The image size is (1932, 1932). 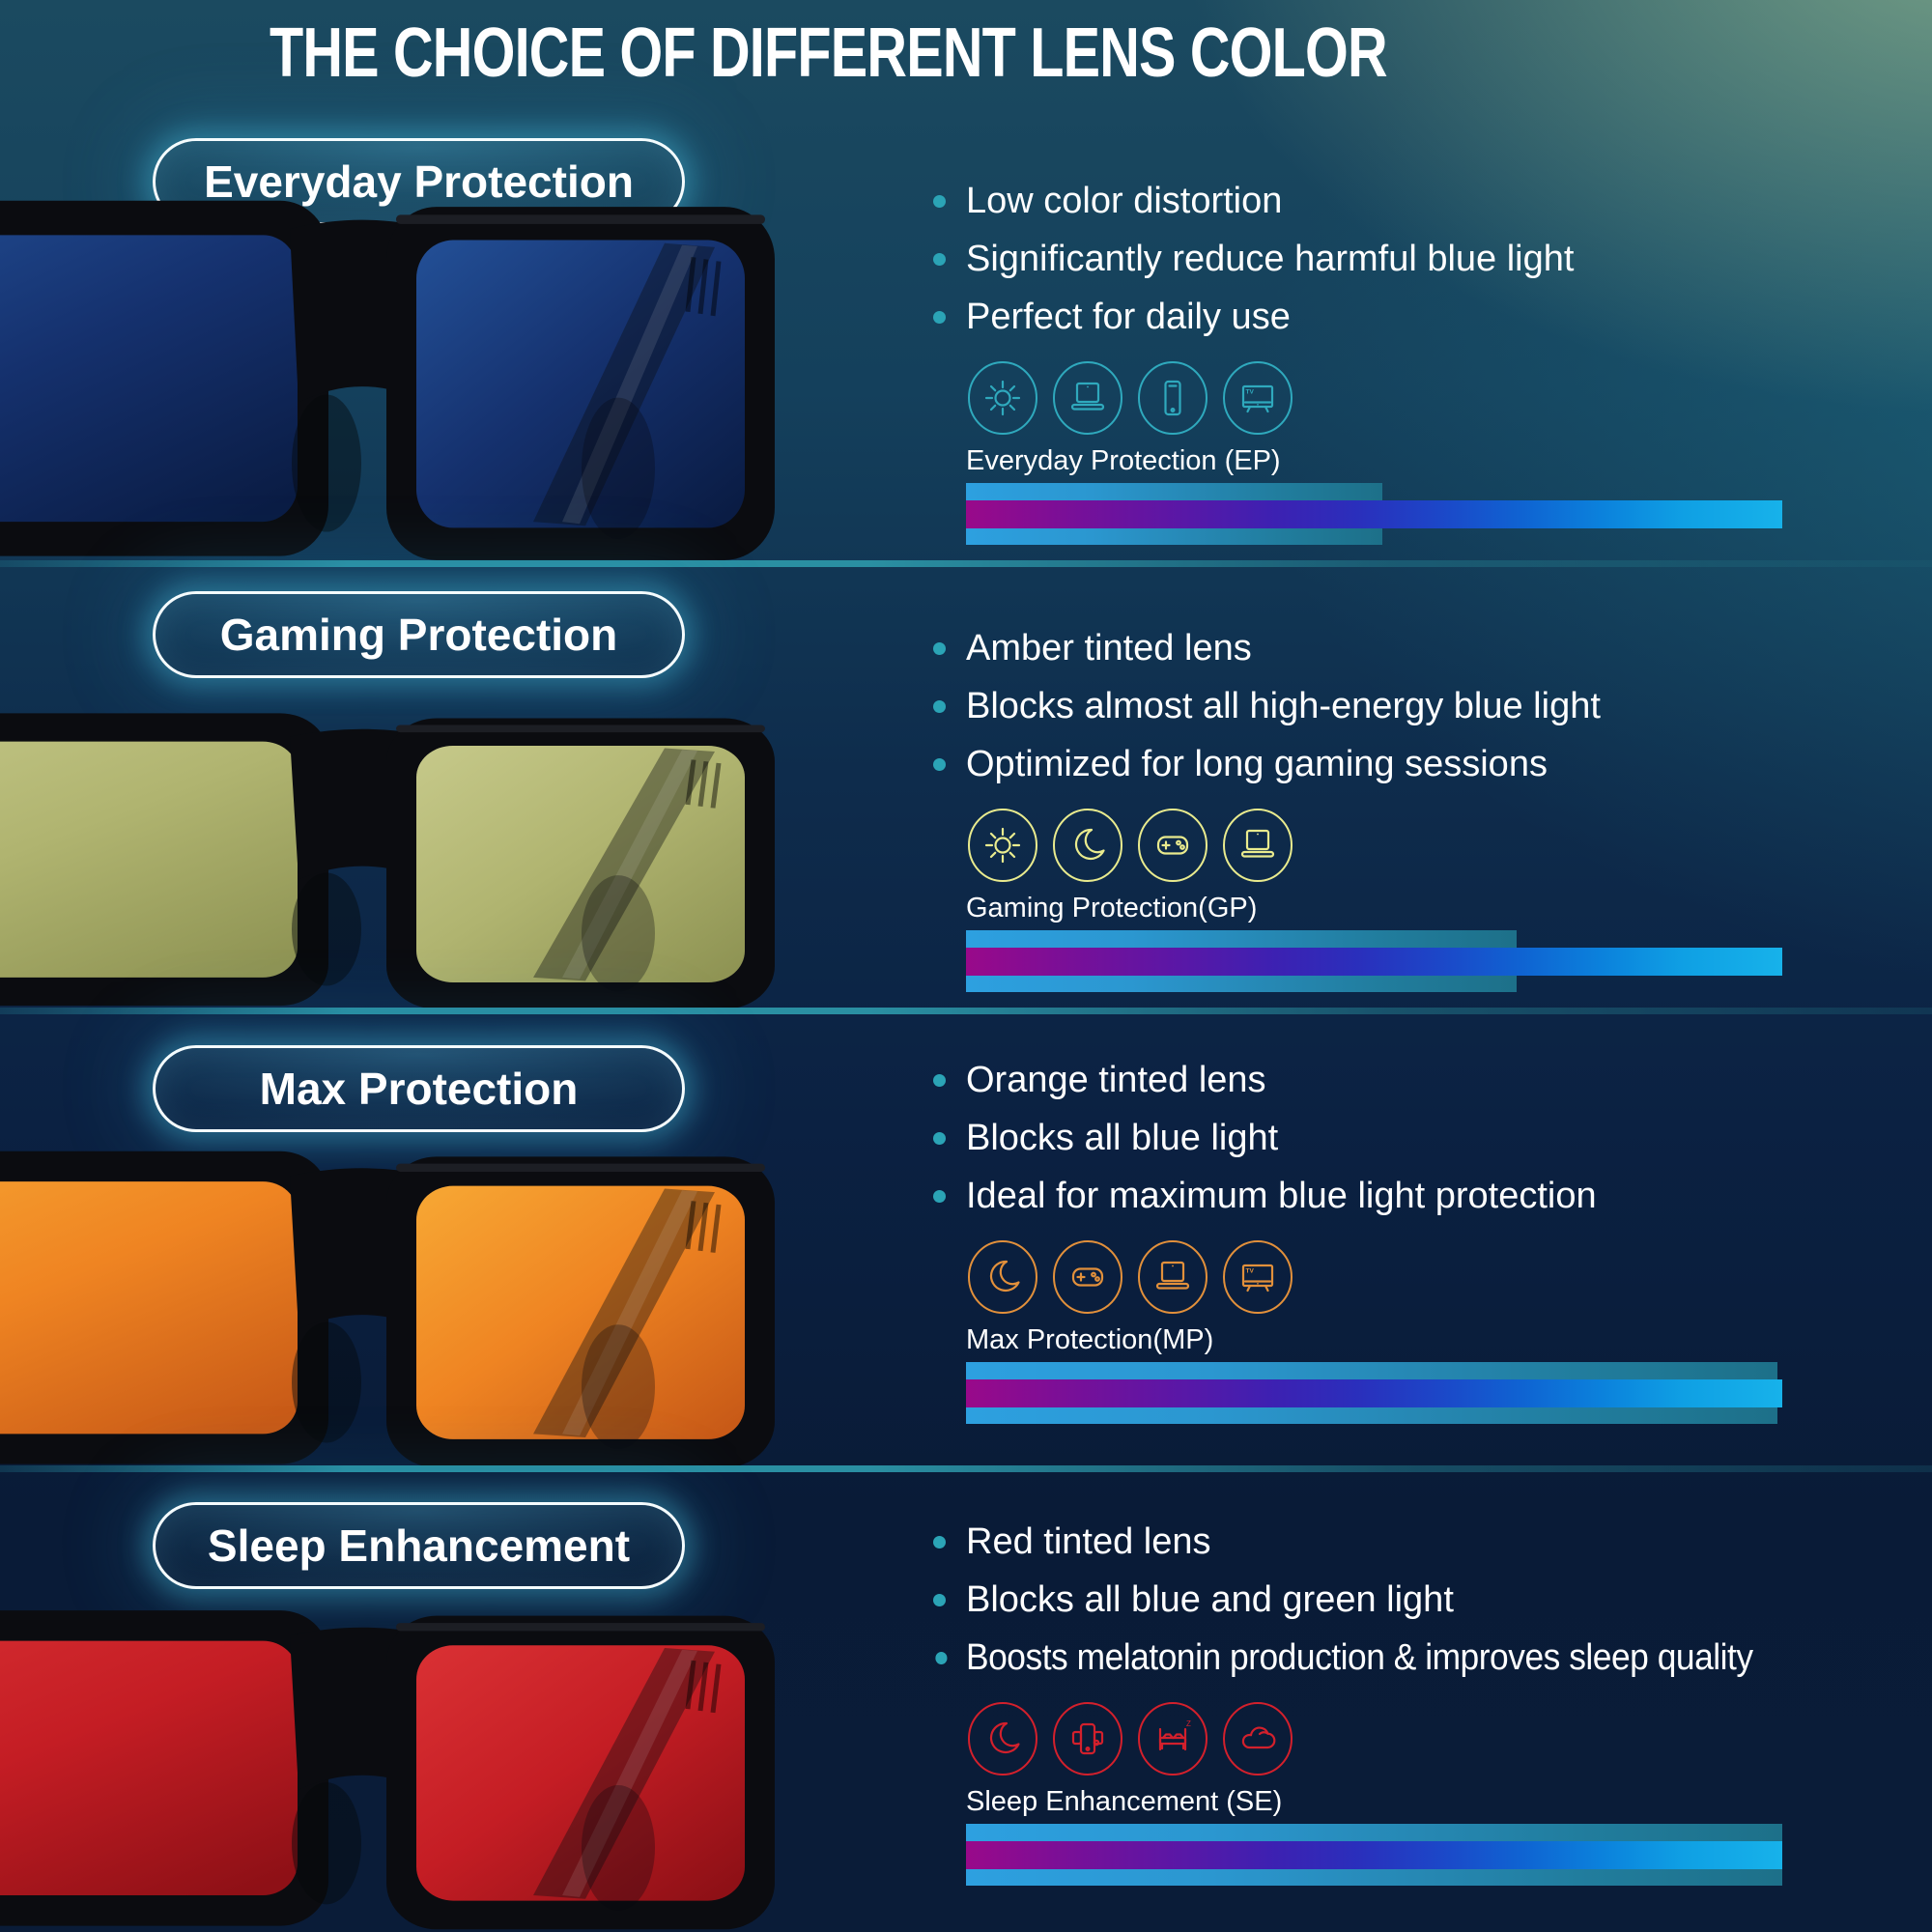 I want to click on feature-bullet: Blocks all blue light, so click(x=1360, y=1138).